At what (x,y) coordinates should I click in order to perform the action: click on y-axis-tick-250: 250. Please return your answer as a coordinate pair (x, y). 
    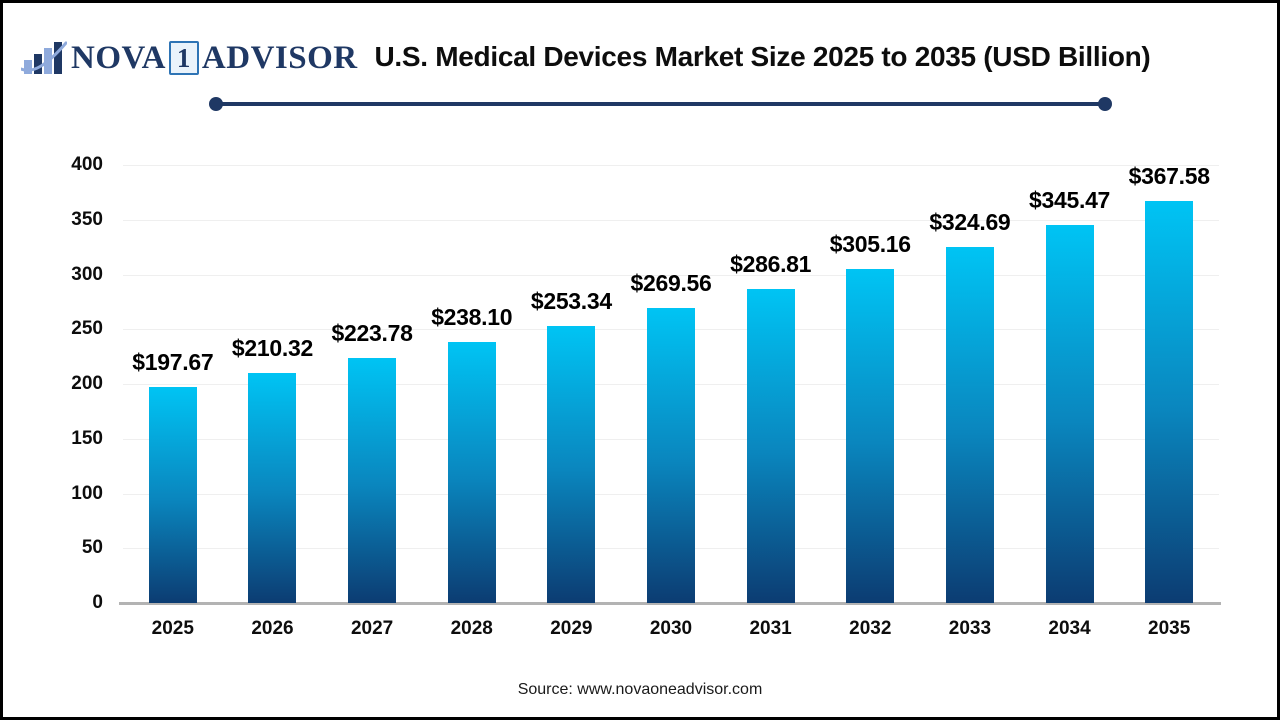
    Looking at the image, I should click on (87, 329).